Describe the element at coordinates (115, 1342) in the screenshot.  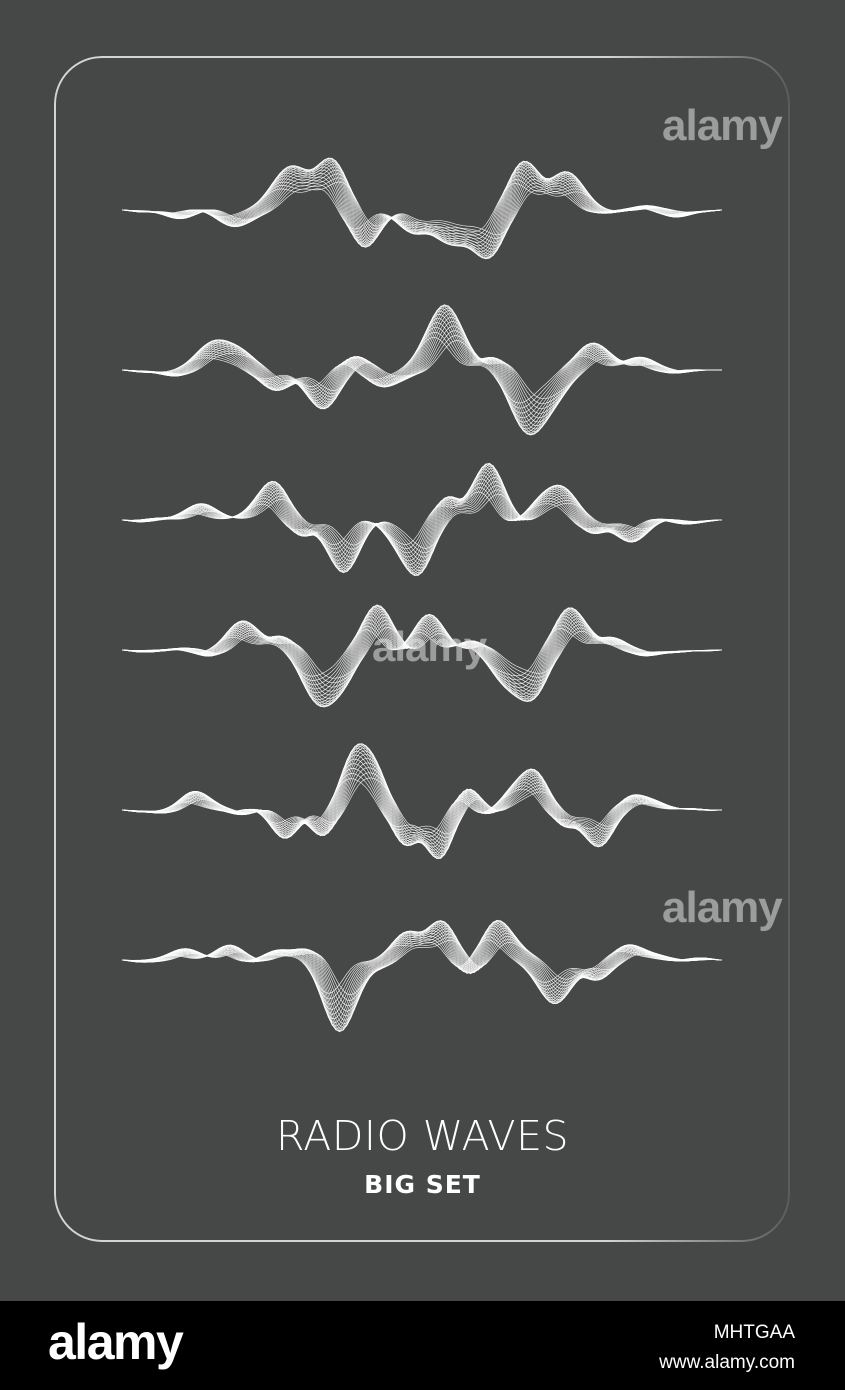
I see `alamy-logo: alamy` at that location.